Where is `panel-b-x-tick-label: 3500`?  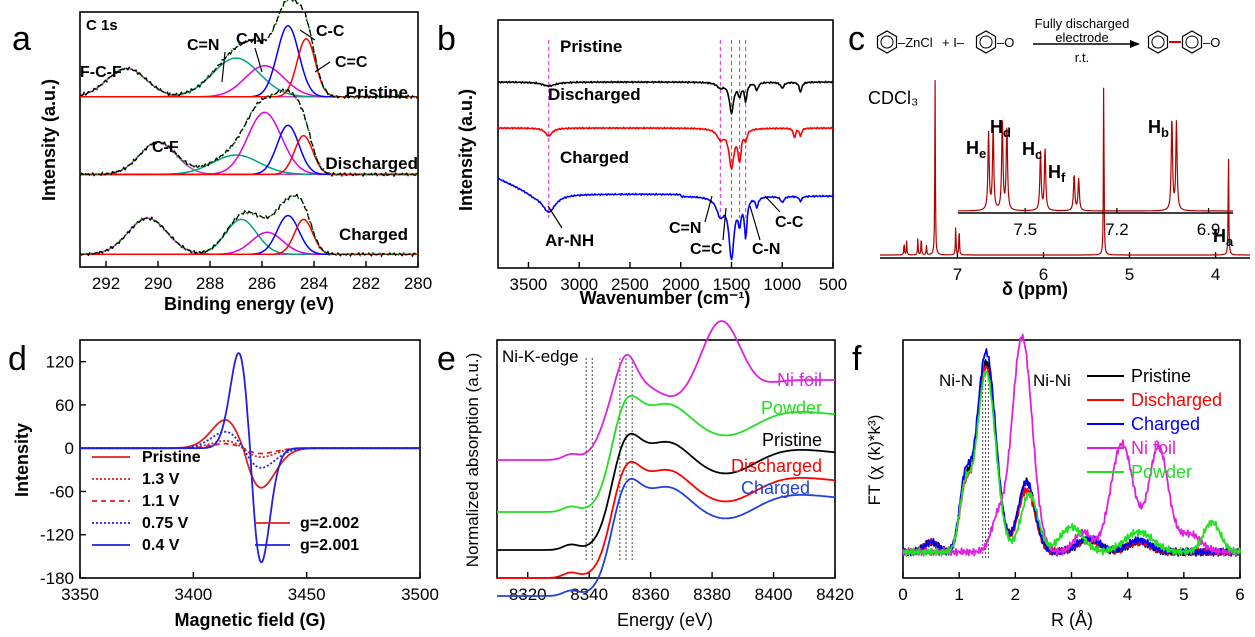 panel-b-x-tick-label: 3500 is located at coordinates (529, 284).